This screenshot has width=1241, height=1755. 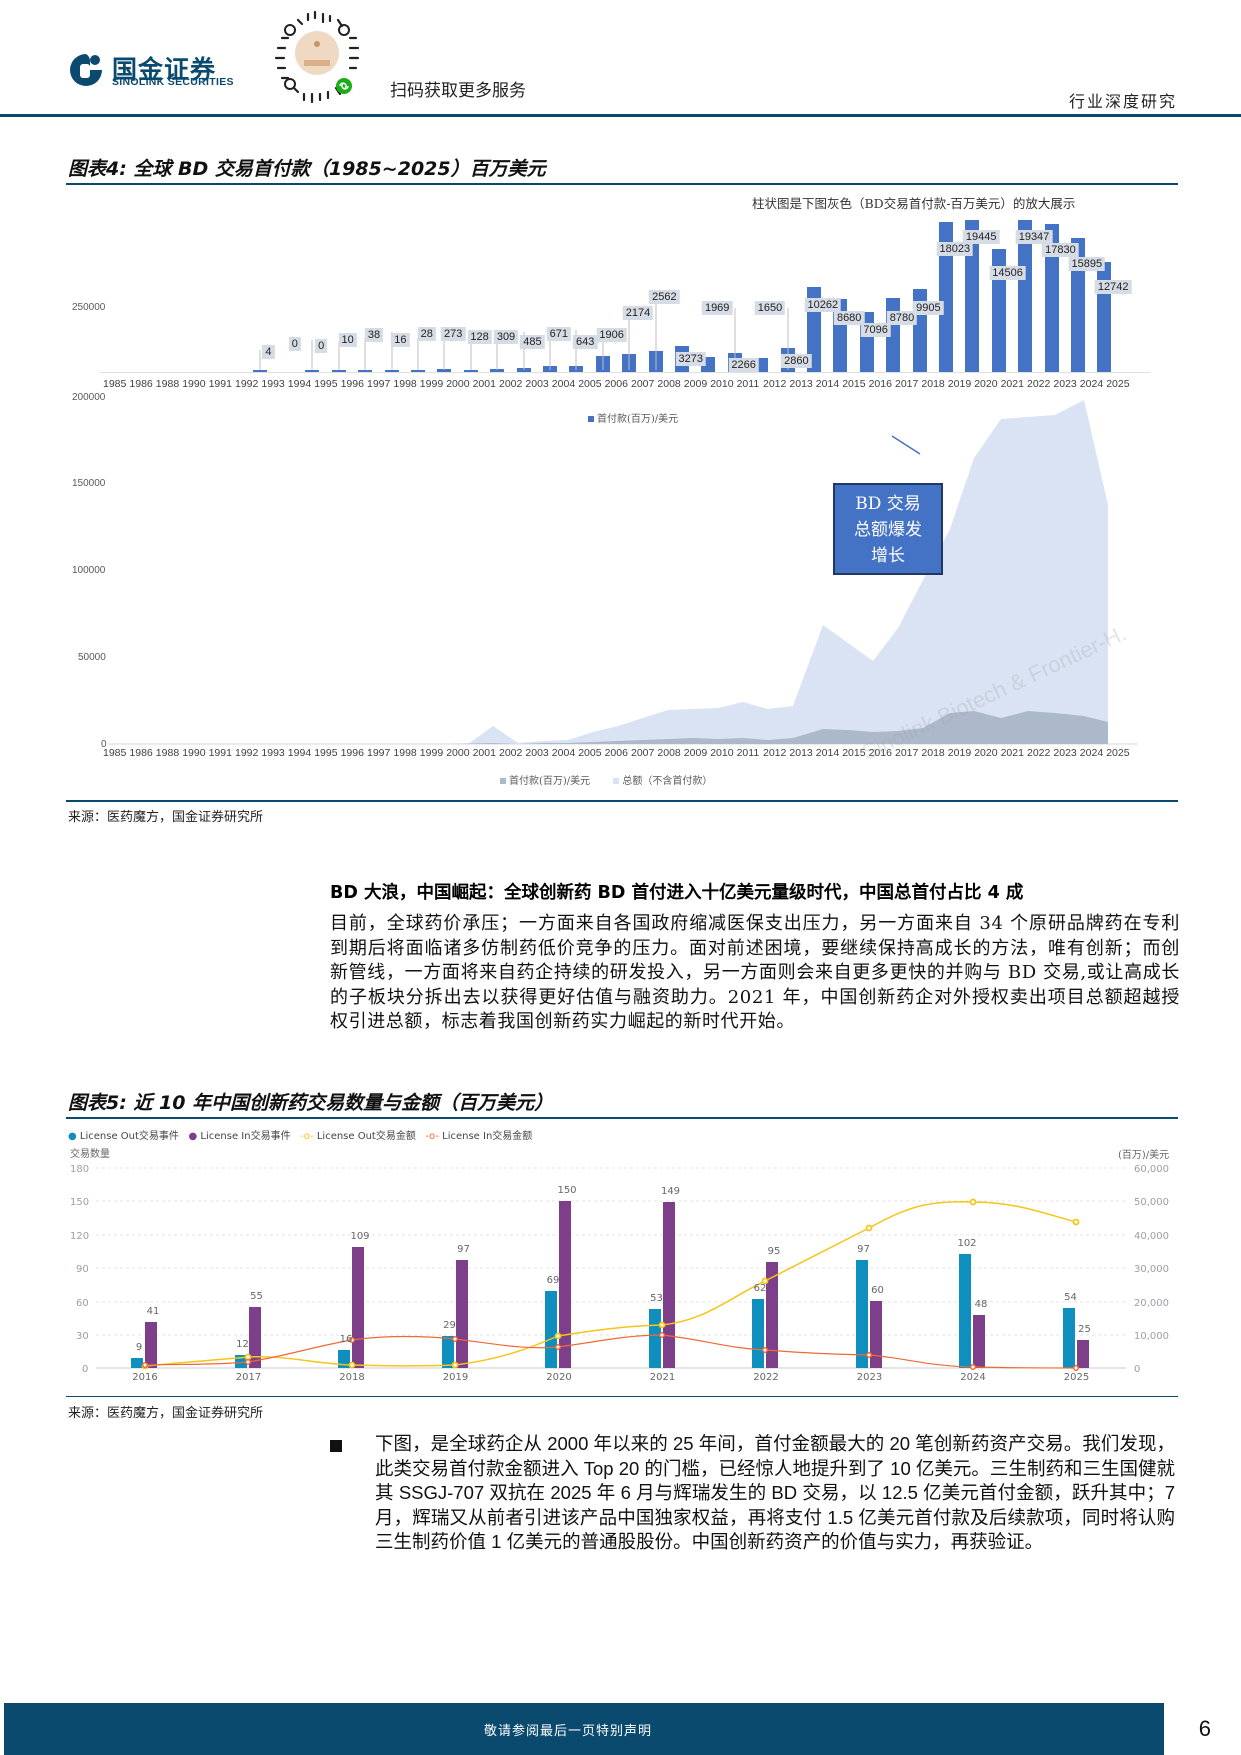 I want to click on bar-value-label: 1969, so click(x=717, y=308).